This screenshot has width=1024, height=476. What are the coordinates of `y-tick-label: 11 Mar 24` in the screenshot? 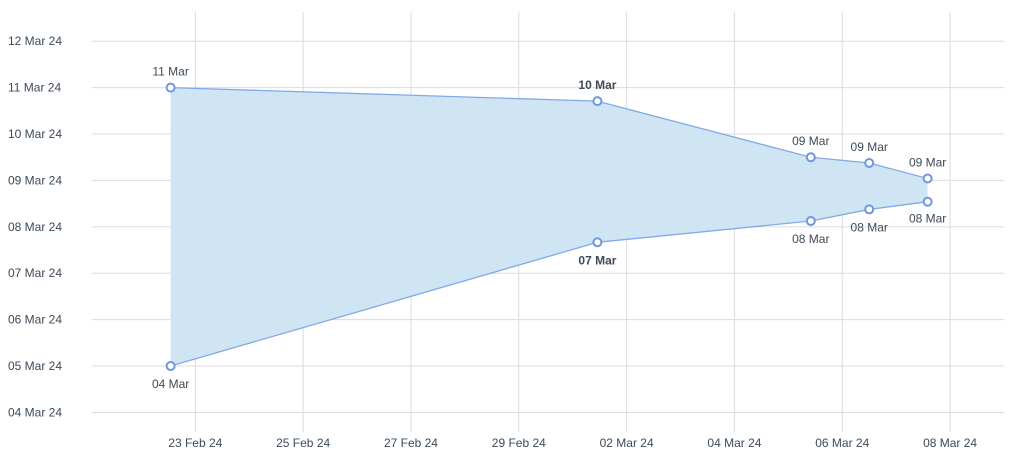 It's located at (34, 88).